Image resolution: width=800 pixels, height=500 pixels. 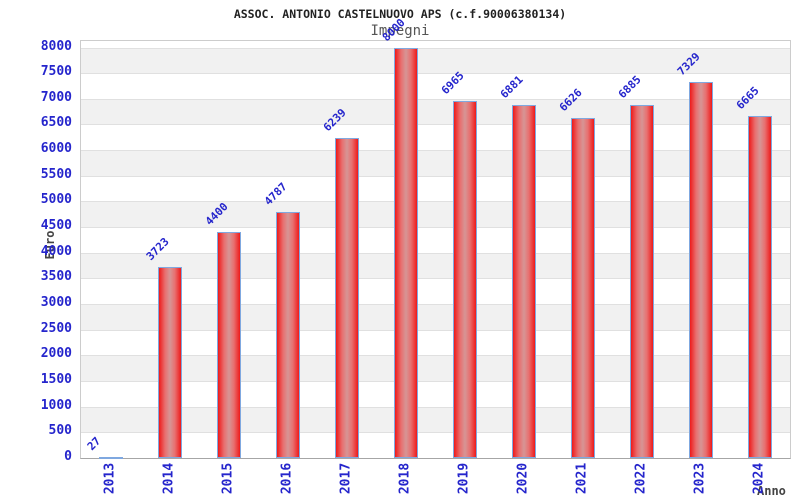 What do you see at coordinates (523, 478) in the screenshot?
I see `x-tick-label: 2020` at bounding box center [523, 478].